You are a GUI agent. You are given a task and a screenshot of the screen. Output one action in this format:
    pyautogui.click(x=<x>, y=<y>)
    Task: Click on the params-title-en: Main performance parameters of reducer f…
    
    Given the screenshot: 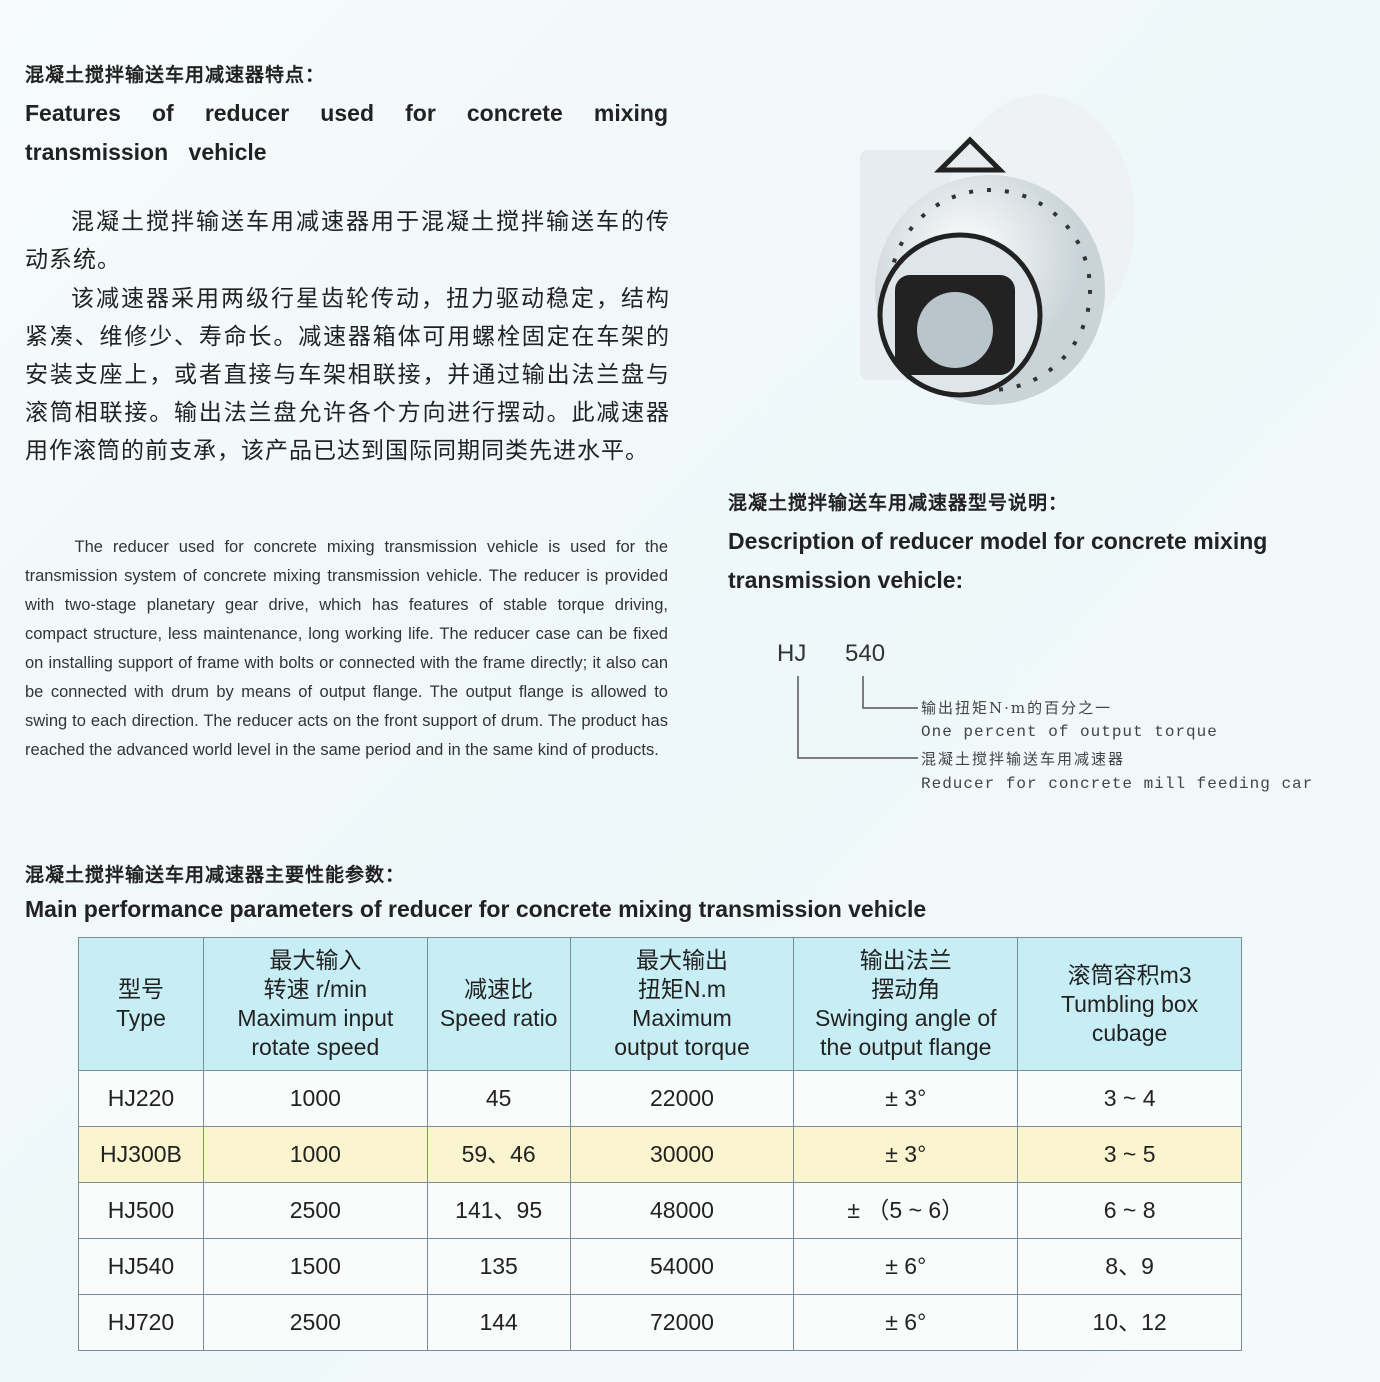 What is the action you would take?
    pyautogui.click(x=476, y=909)
    